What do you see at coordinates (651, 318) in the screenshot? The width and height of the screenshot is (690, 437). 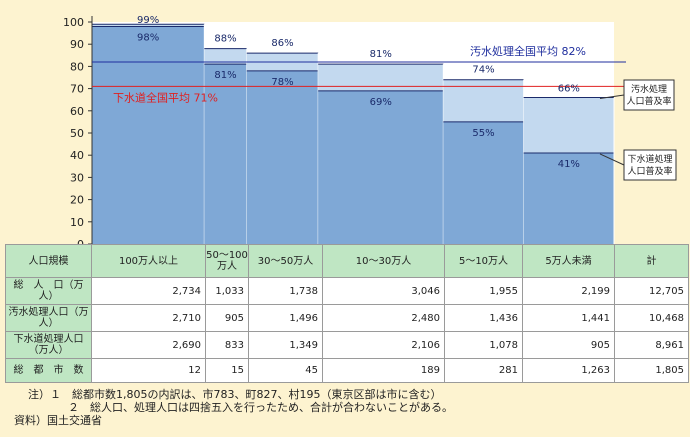 I see `table-cell: 10,468` at bounding box center [651, 318].